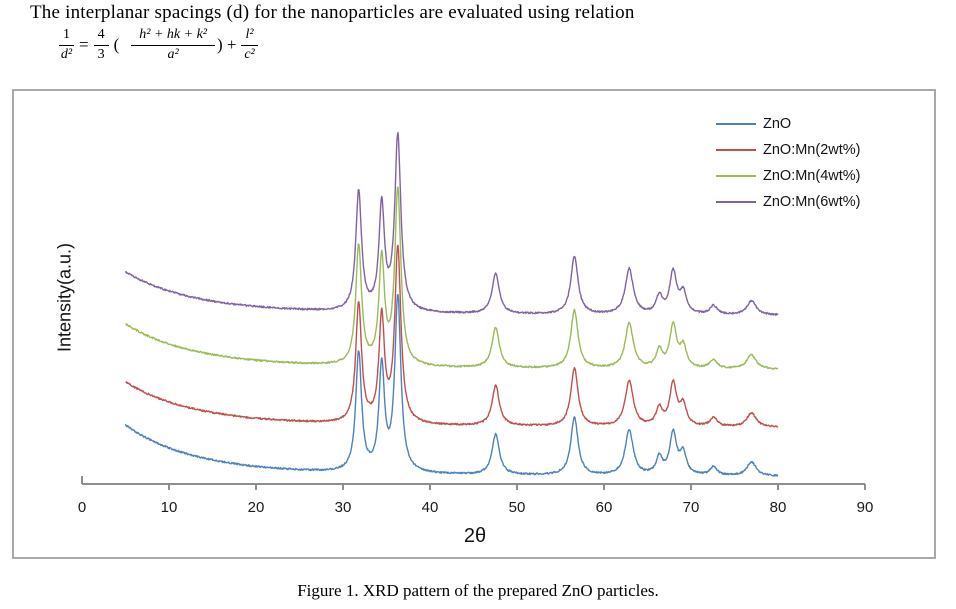  What do you see at coordinates (249, 36) in the screenshot?
I see `formula-frac-4-num: l²` at bounding box center [249, 36].